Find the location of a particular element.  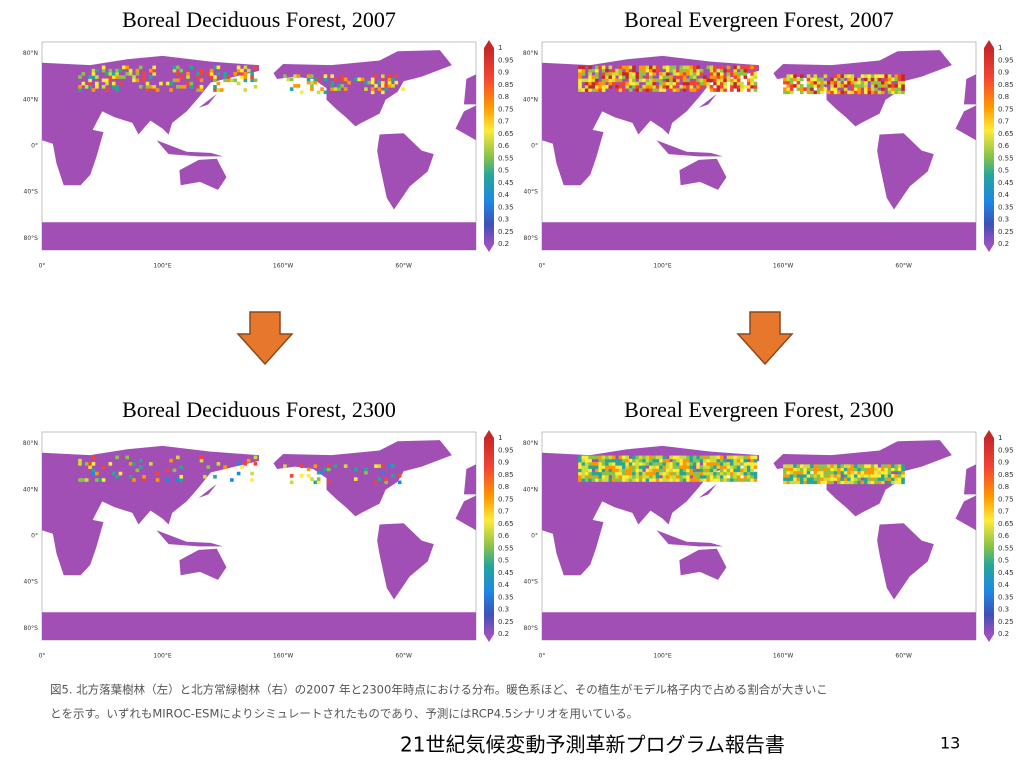

lat-label: 0° is located at coordinates (34, 146).